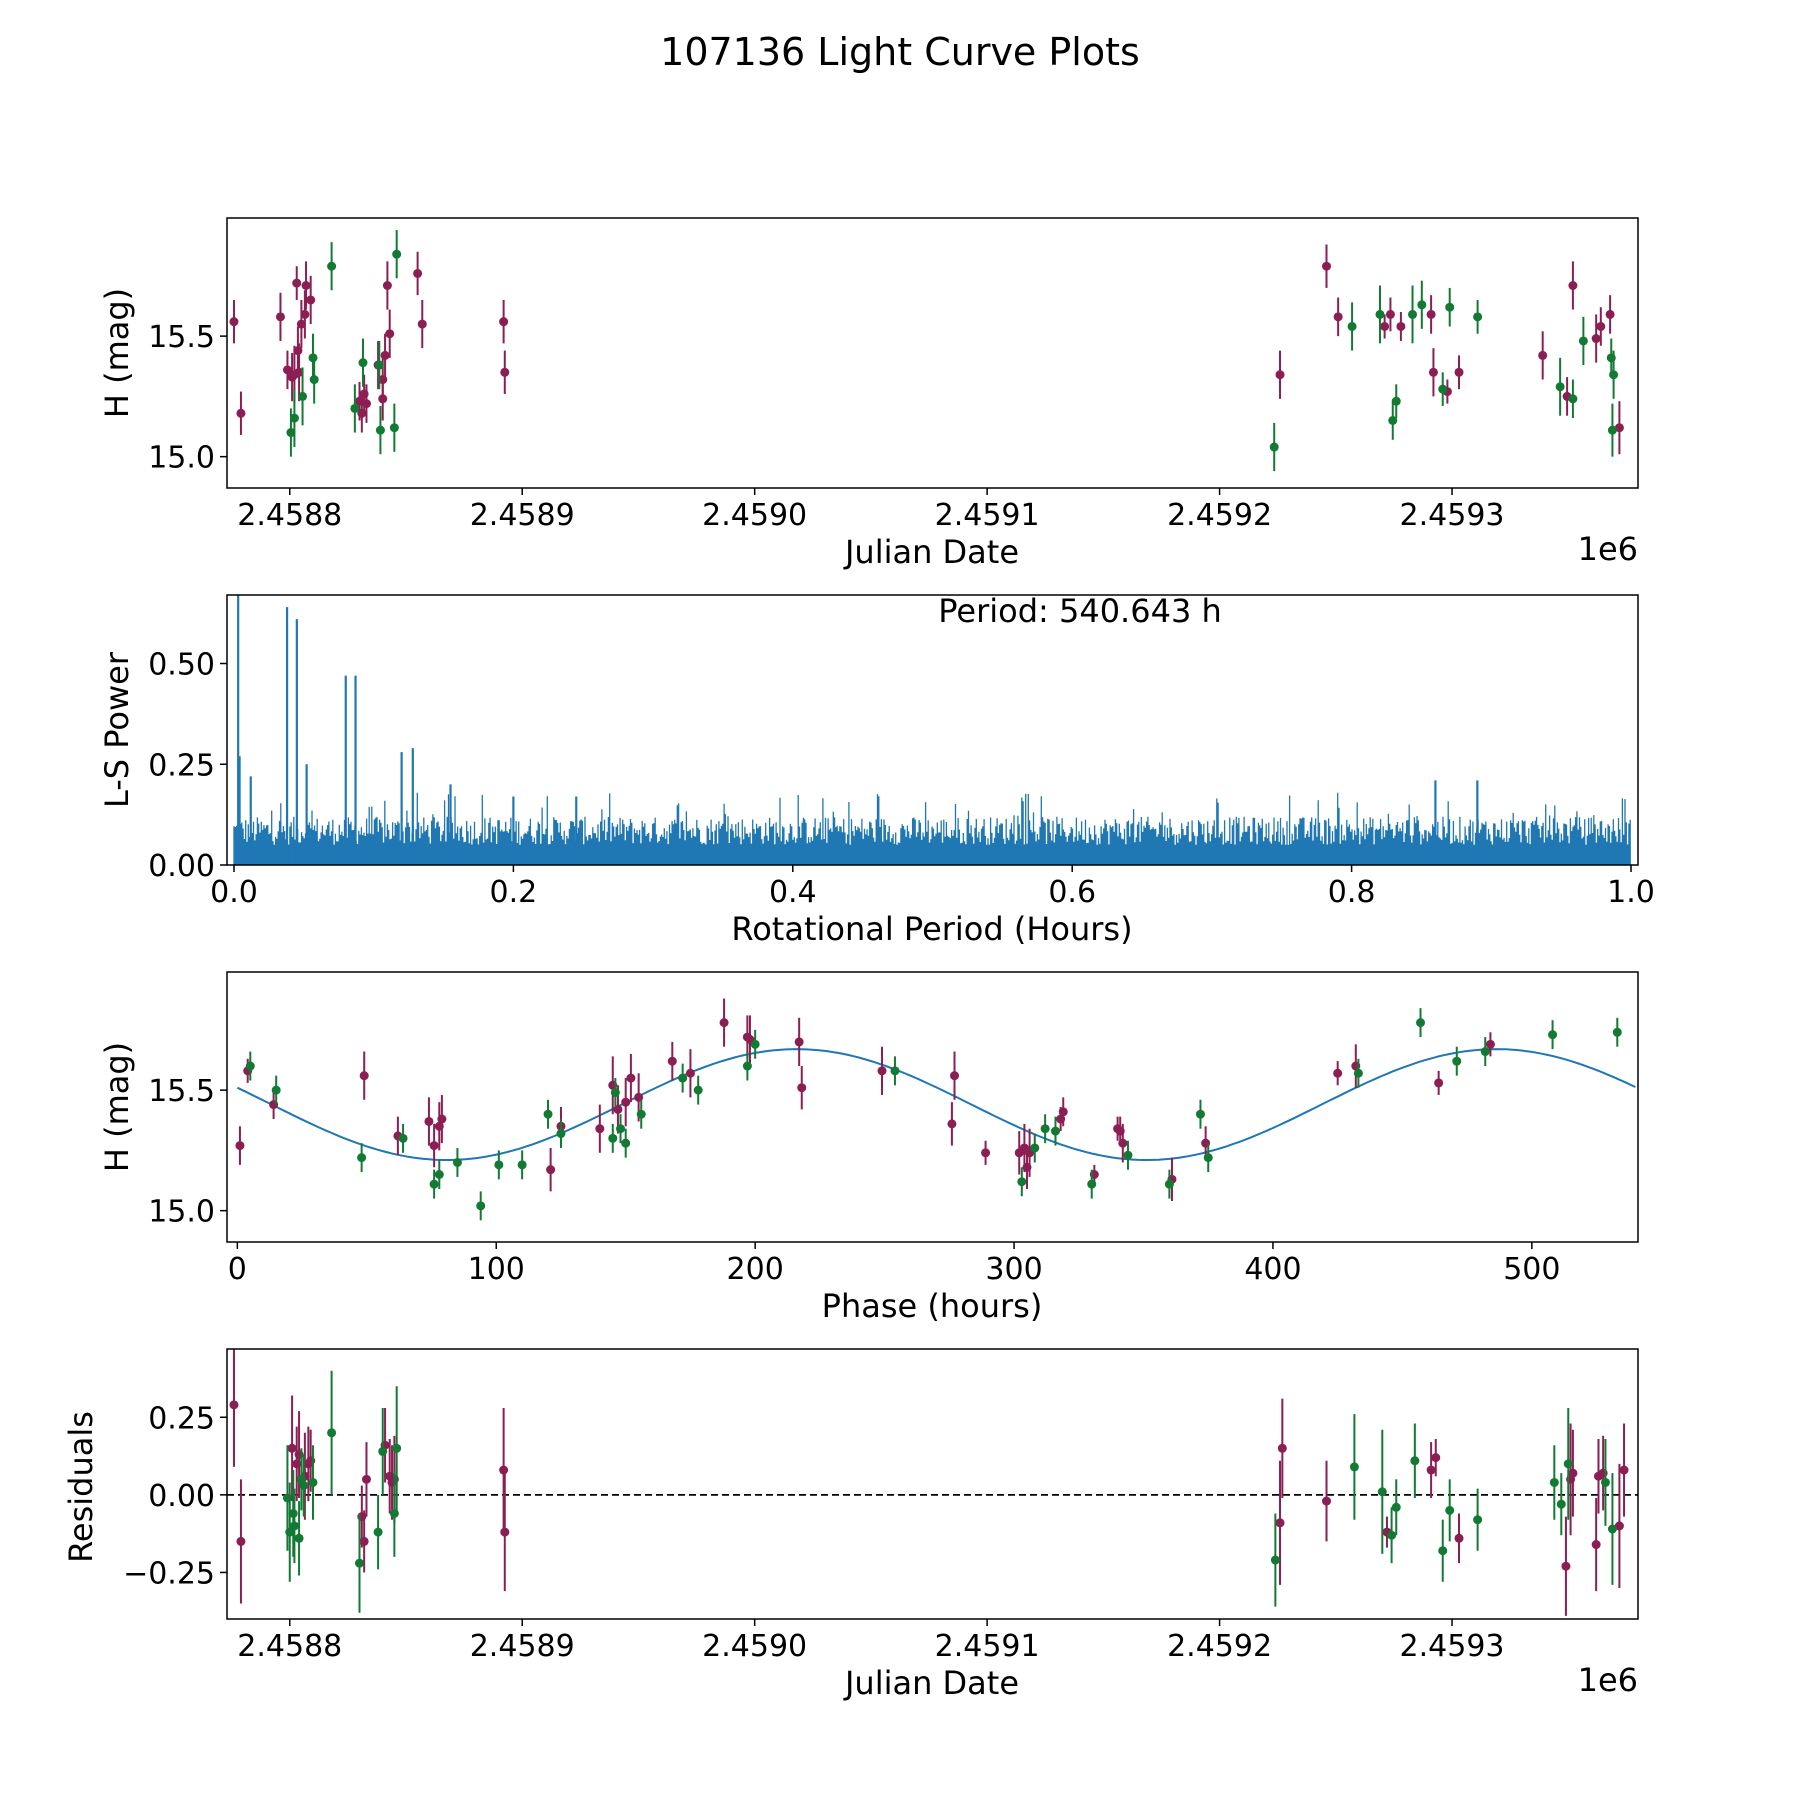 The width and height of the screenshot is (1800, 1800). What do you see at coordinates (935, 1109) in the screenshot?
I see `phased-marks` at bounding box center [935, 1109].